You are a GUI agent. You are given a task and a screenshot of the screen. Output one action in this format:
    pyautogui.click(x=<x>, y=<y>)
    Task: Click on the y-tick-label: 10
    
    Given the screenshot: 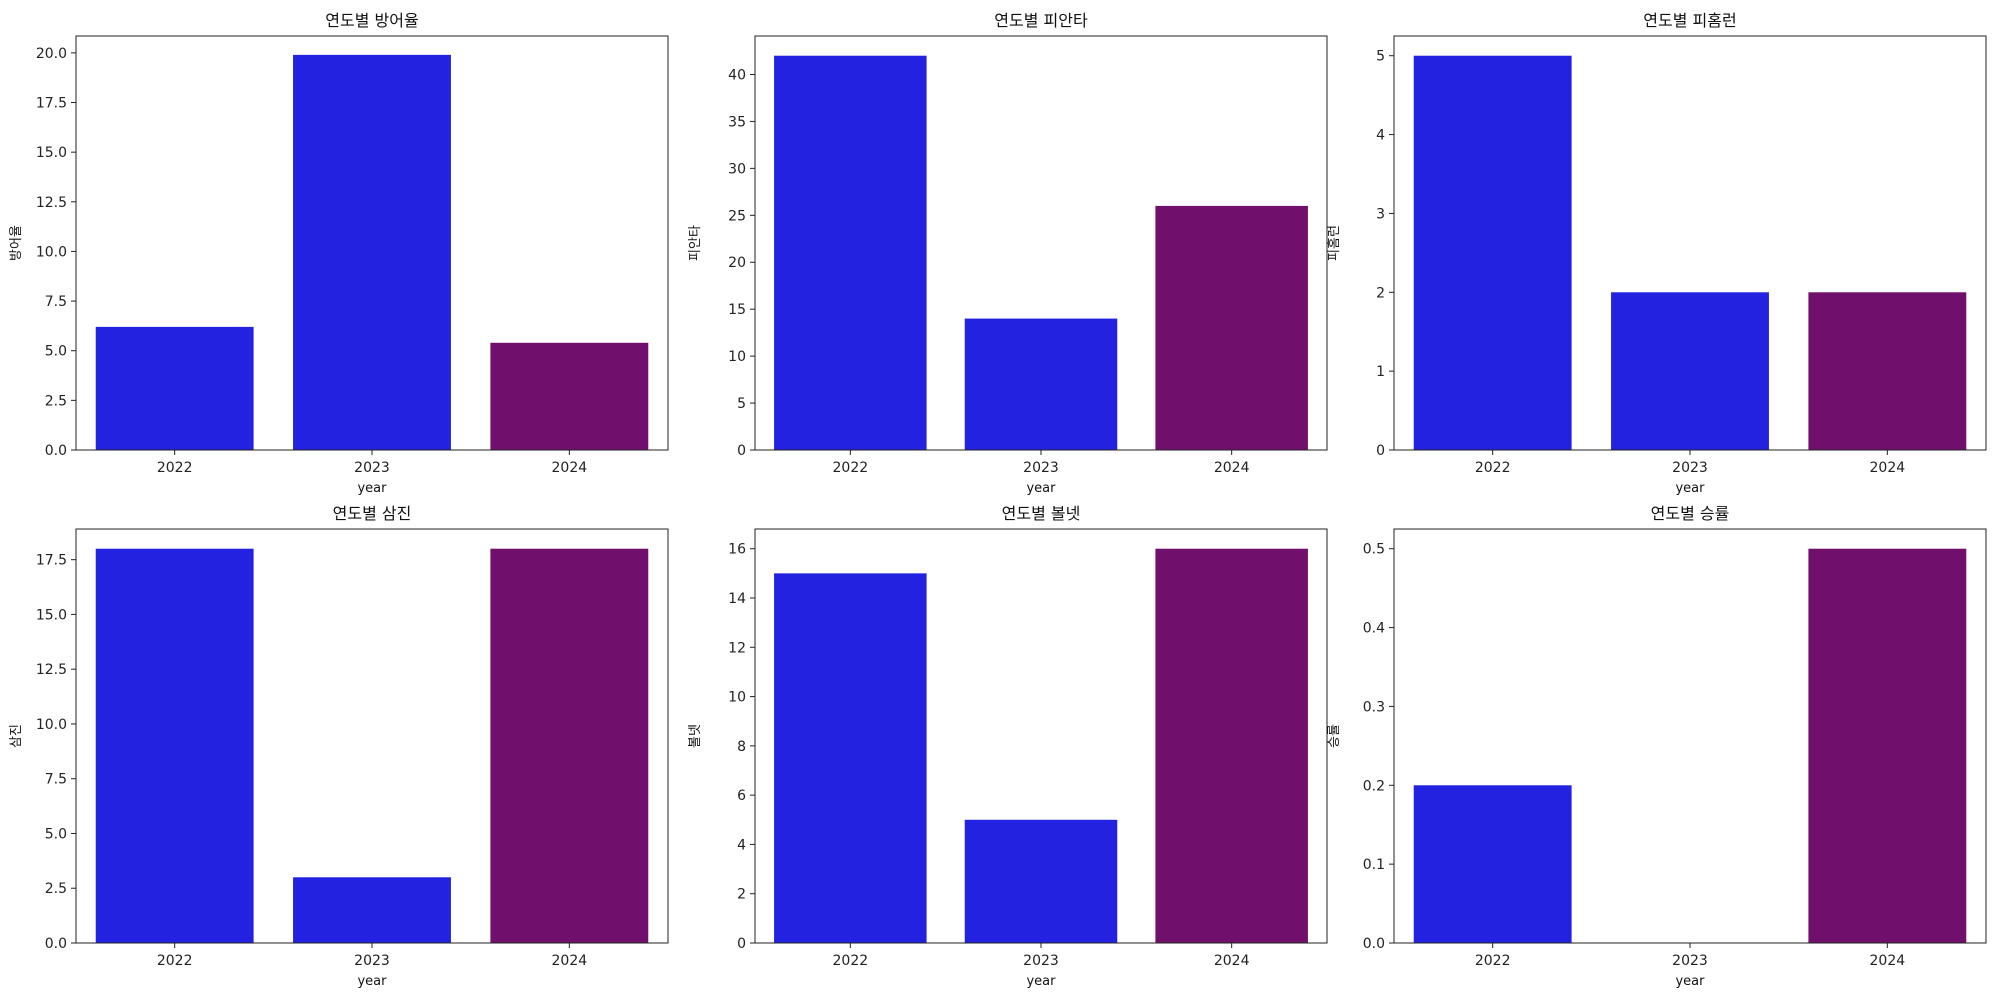 What is the action you would take?
    pyautogui.click(x=737, y=698)
    